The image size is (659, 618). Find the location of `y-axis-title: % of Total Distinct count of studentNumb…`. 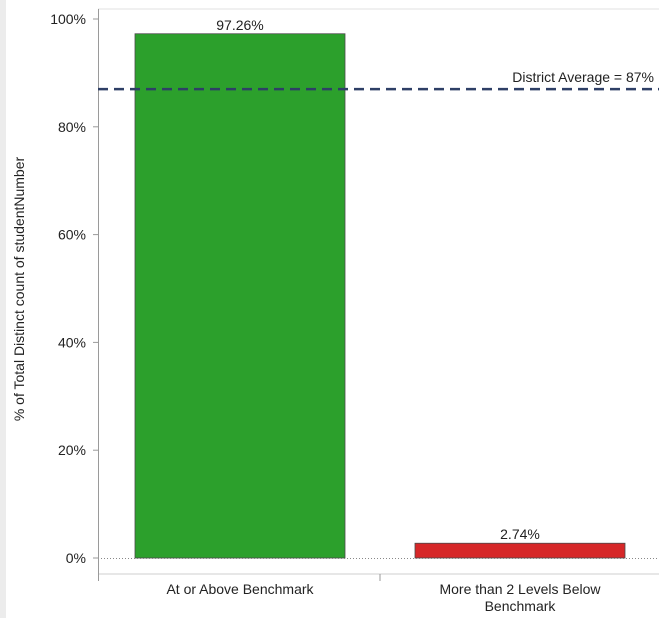

y-axis-title: % of Total Distinct count of studentNumb… is located at coordinates (19, 289).